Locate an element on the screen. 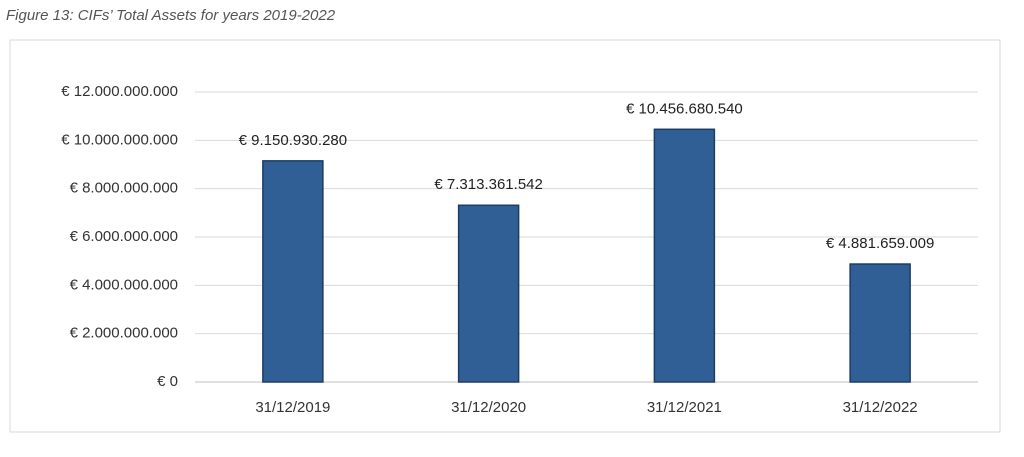 This screenshot has width=1024, height=457. x-tick-label: 31/12/2019 is located at coordinates (292, 407).